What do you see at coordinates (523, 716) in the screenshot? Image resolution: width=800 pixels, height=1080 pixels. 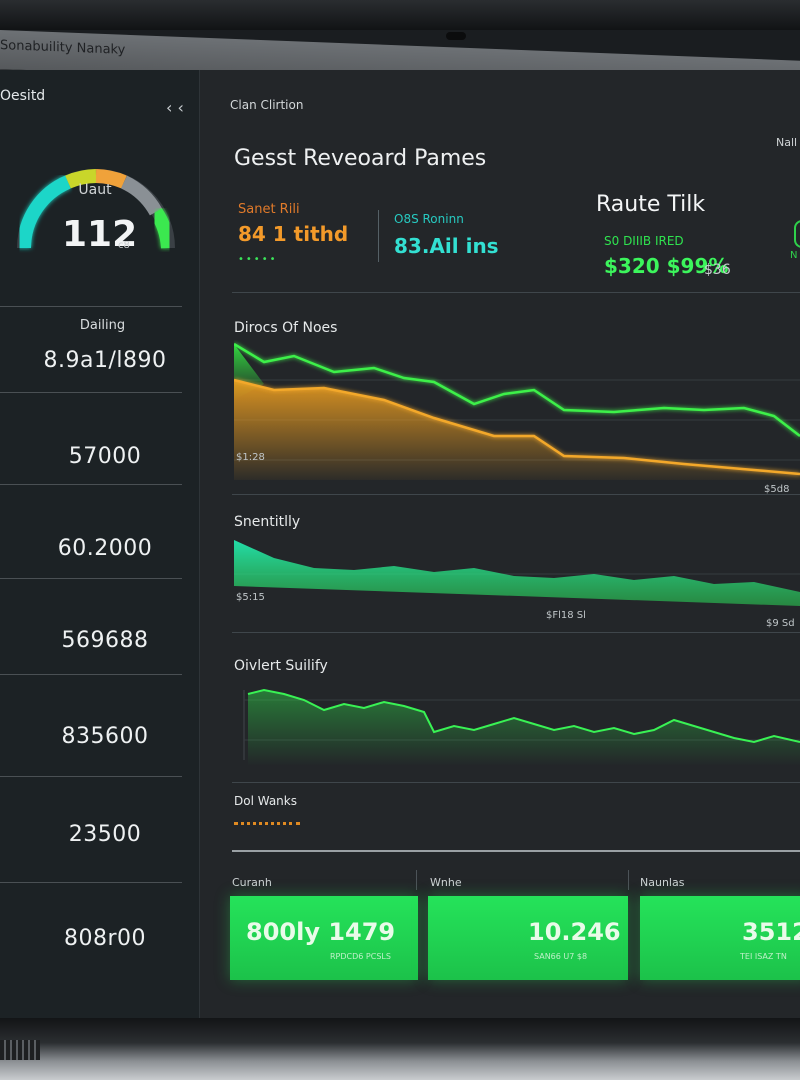 I see `chart-3-line` at bounding box center [523, 716].